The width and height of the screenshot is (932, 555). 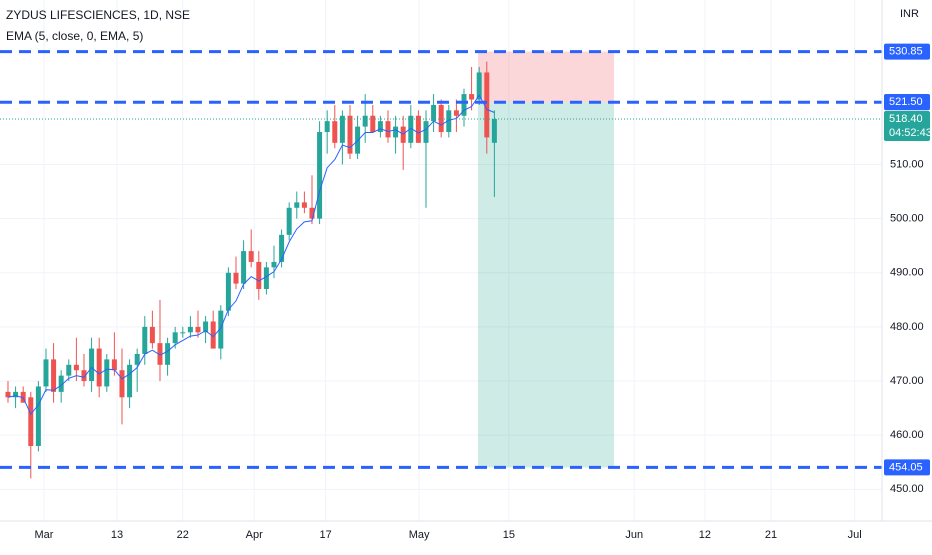 What do you see at coordinates (419, 535) in the screenshot?
I see `x-tick-label: May` at bounding box center [419, 535].